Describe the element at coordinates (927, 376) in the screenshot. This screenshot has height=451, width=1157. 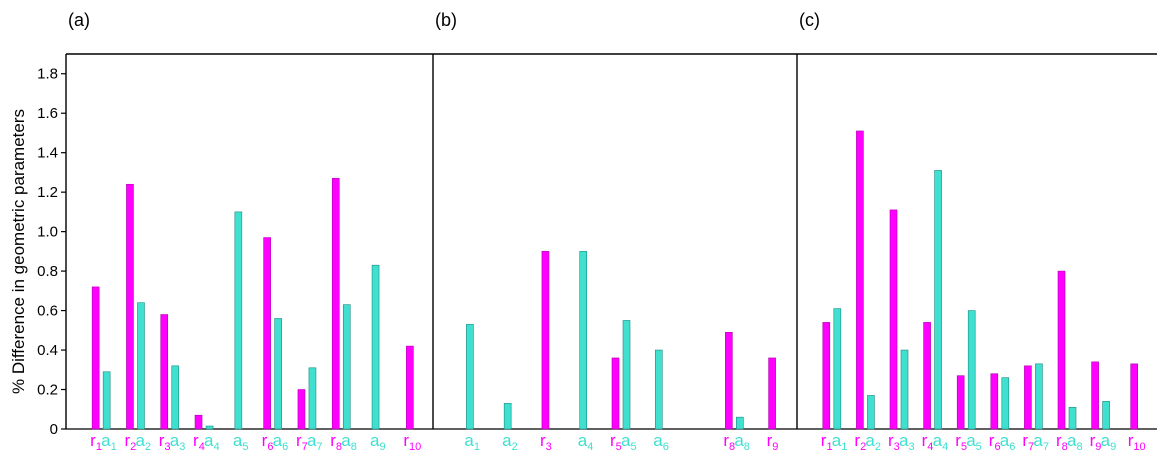
I see `bar-r4` at that location.